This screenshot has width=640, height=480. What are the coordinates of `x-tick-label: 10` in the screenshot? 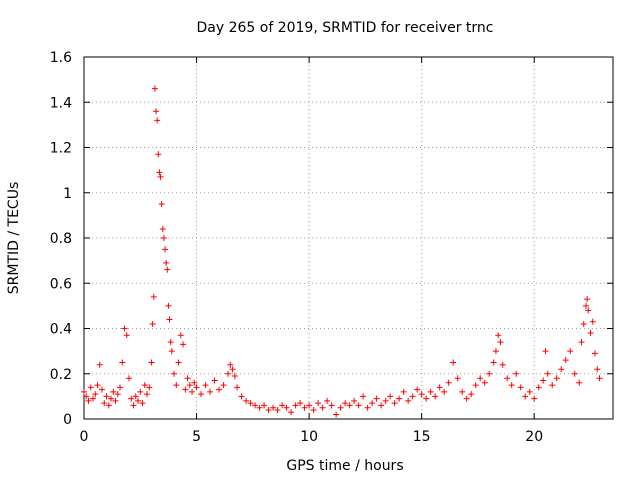 It's located at (309, 437).